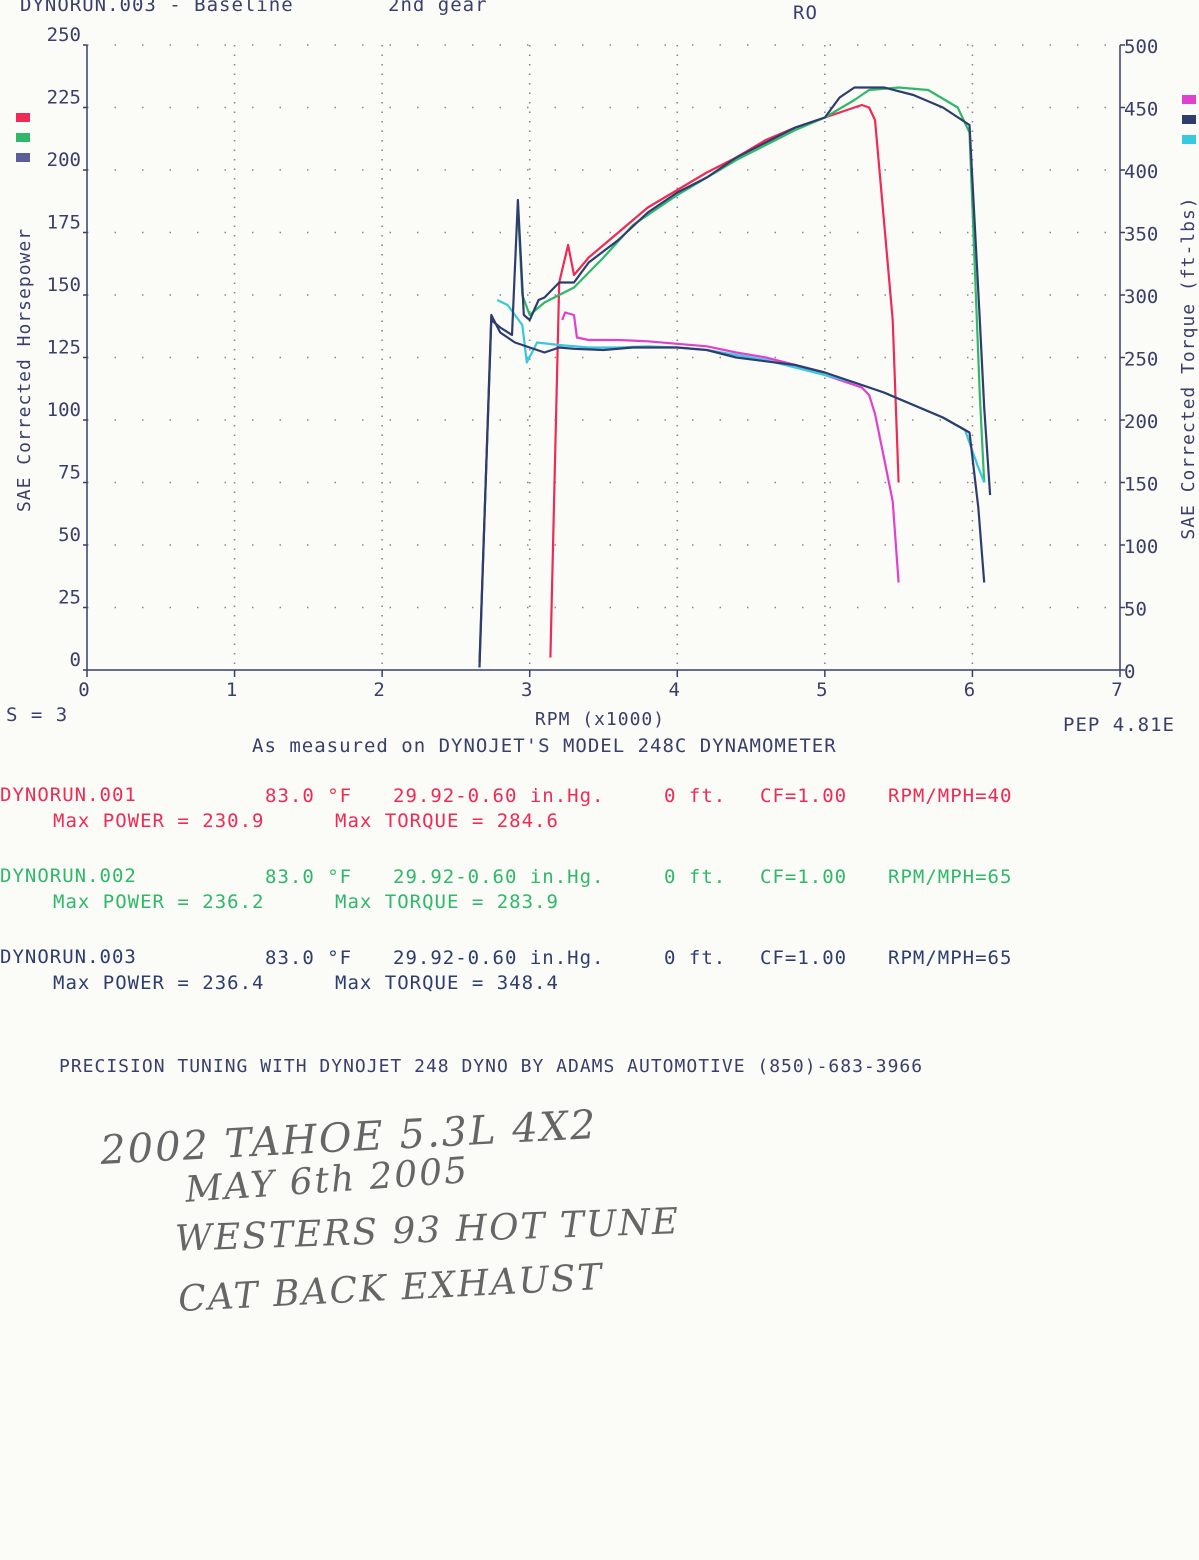 Image resolution: width=1199 pixels, height=1560 pixels. I want to click on legend-swatch-run1-tq, so click(1189, 99).